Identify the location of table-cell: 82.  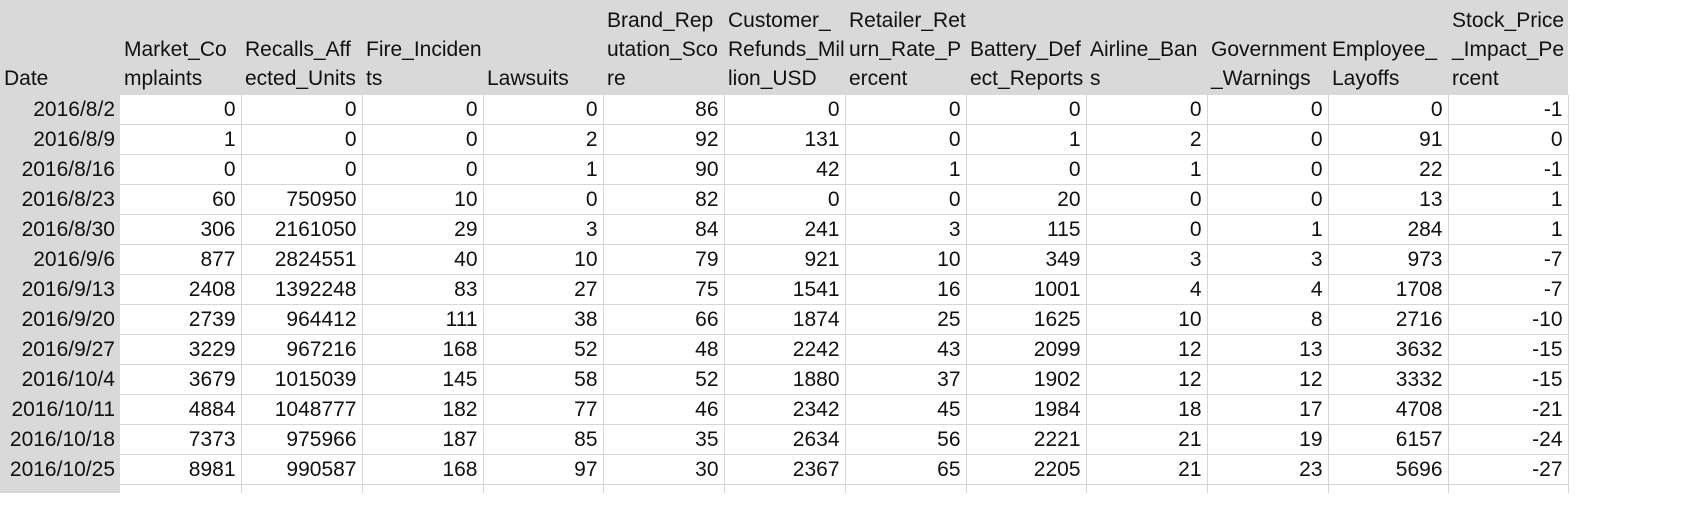
(664, 199).